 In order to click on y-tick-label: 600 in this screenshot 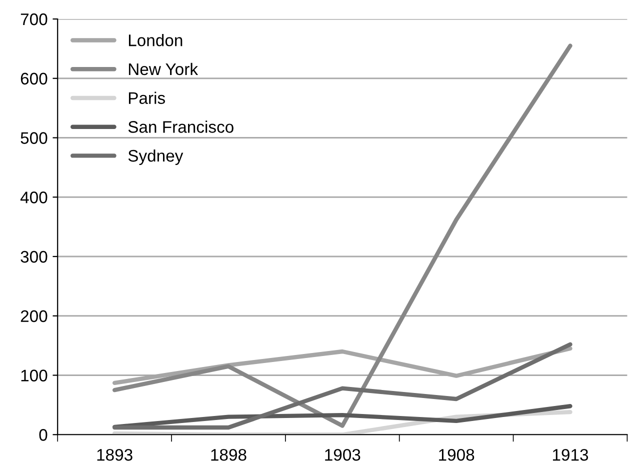, I will do `click(34, 78)`.